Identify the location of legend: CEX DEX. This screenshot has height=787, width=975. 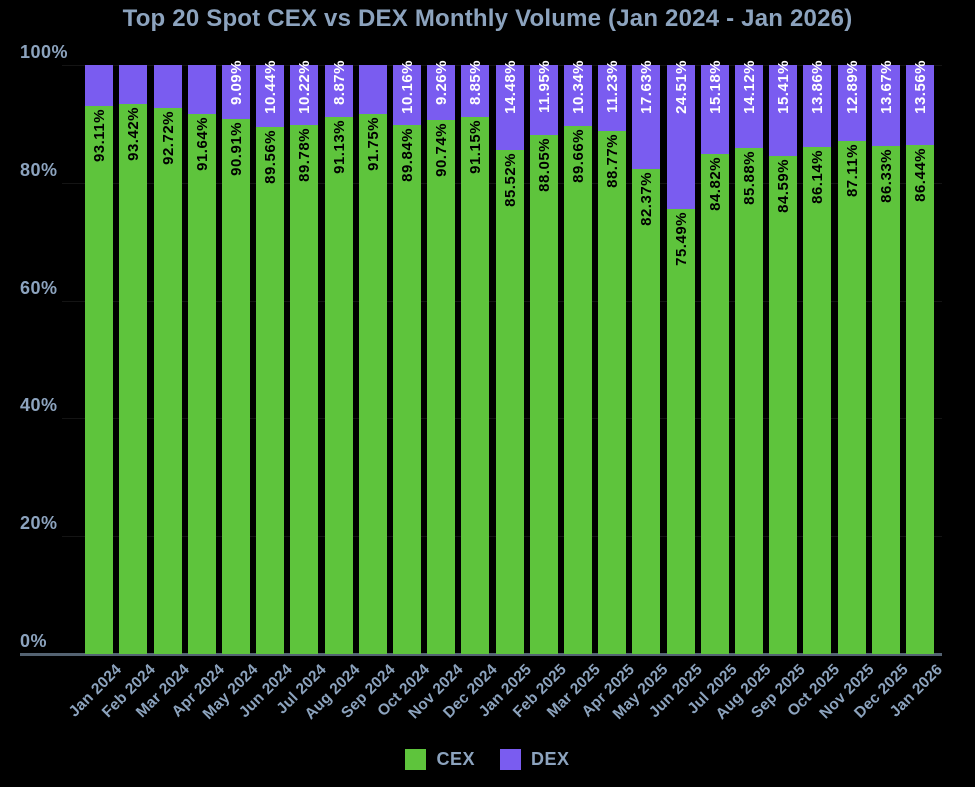
(487, 759).